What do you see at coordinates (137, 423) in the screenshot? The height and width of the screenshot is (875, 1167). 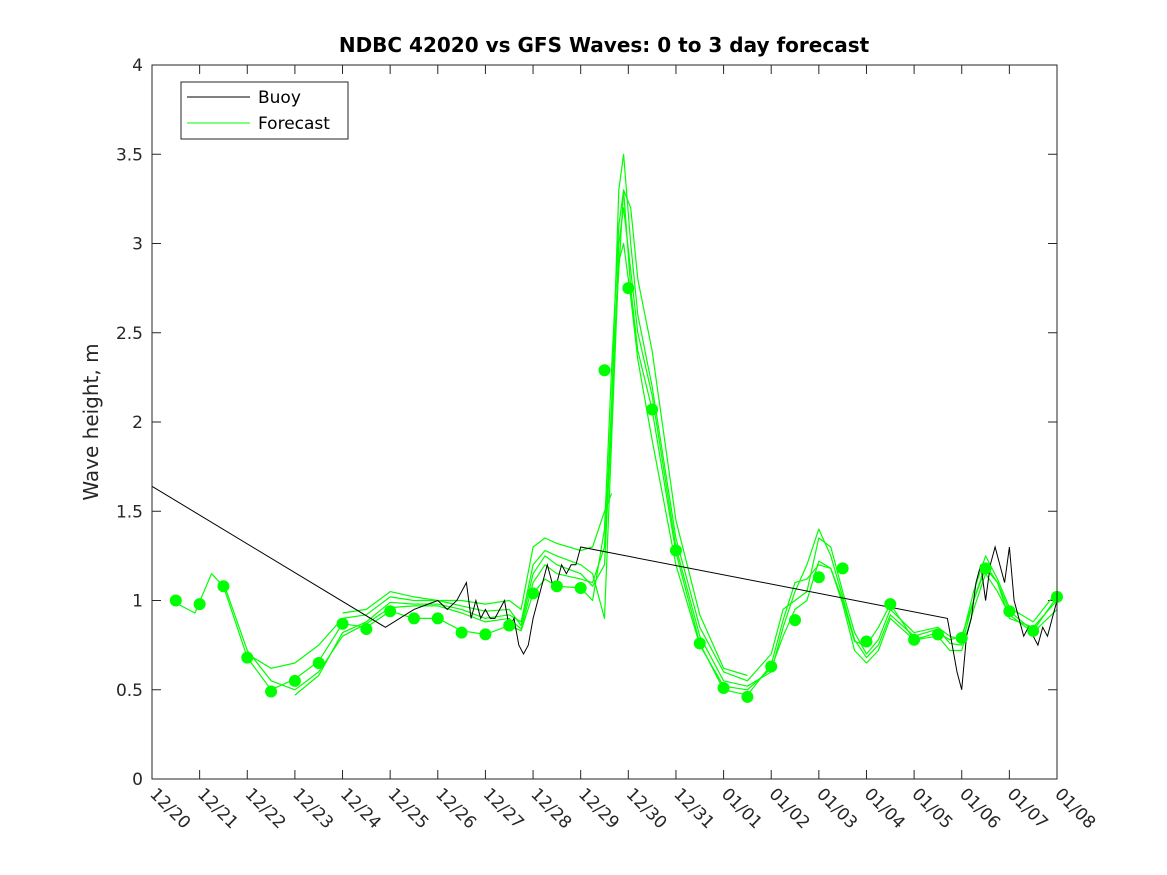 I see `y-tick-label: 2` at bounding box center [137, 423].